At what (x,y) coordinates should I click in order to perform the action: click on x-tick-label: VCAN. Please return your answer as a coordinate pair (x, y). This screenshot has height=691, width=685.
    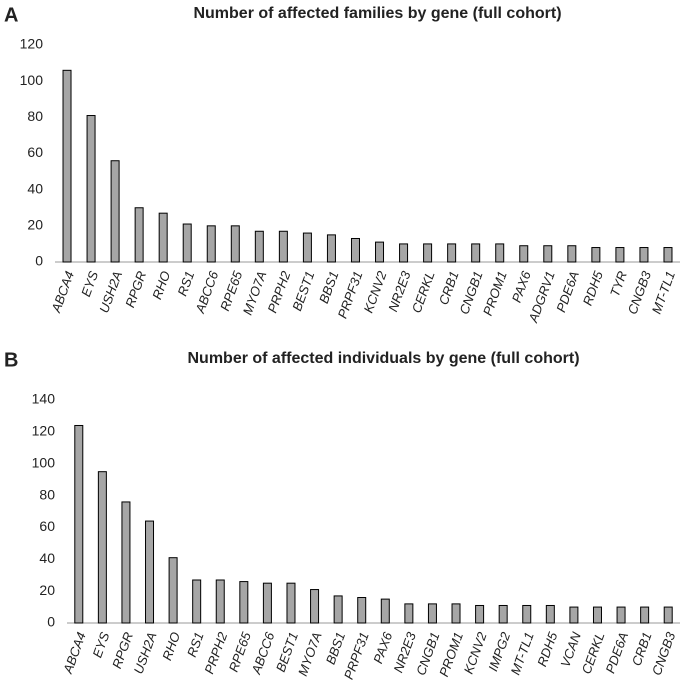
    Looking at the image, I should click on (571, 650).